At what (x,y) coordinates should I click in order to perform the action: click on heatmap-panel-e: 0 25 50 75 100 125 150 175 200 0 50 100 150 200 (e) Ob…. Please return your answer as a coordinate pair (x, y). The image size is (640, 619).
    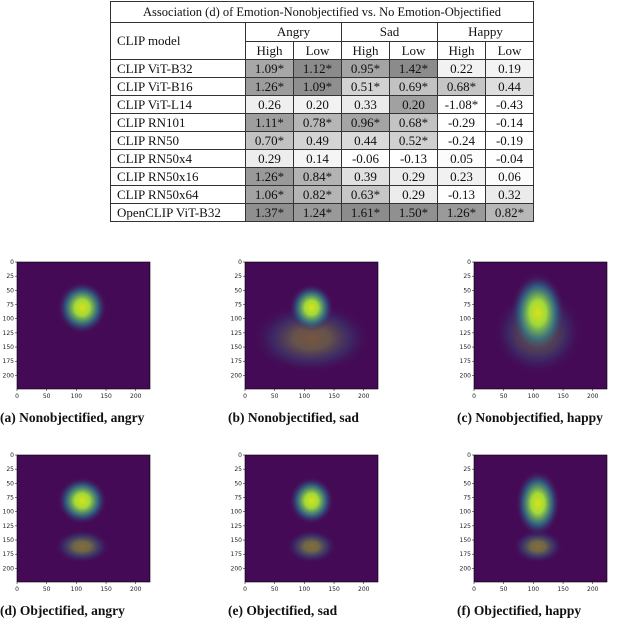
    Looking at the image, I should click on (319, 531).